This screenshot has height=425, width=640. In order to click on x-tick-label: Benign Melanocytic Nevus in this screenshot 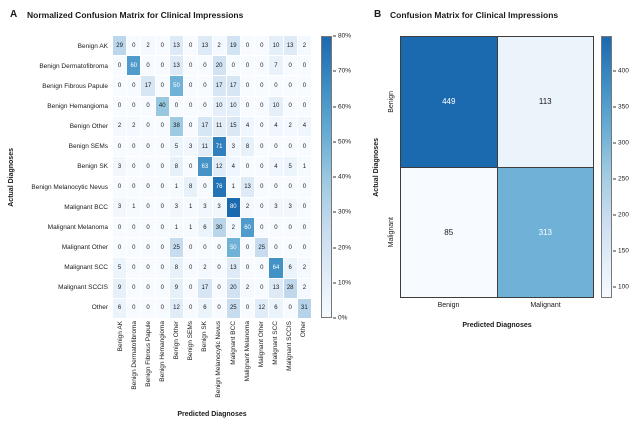, I will do `click(219, 359)`.